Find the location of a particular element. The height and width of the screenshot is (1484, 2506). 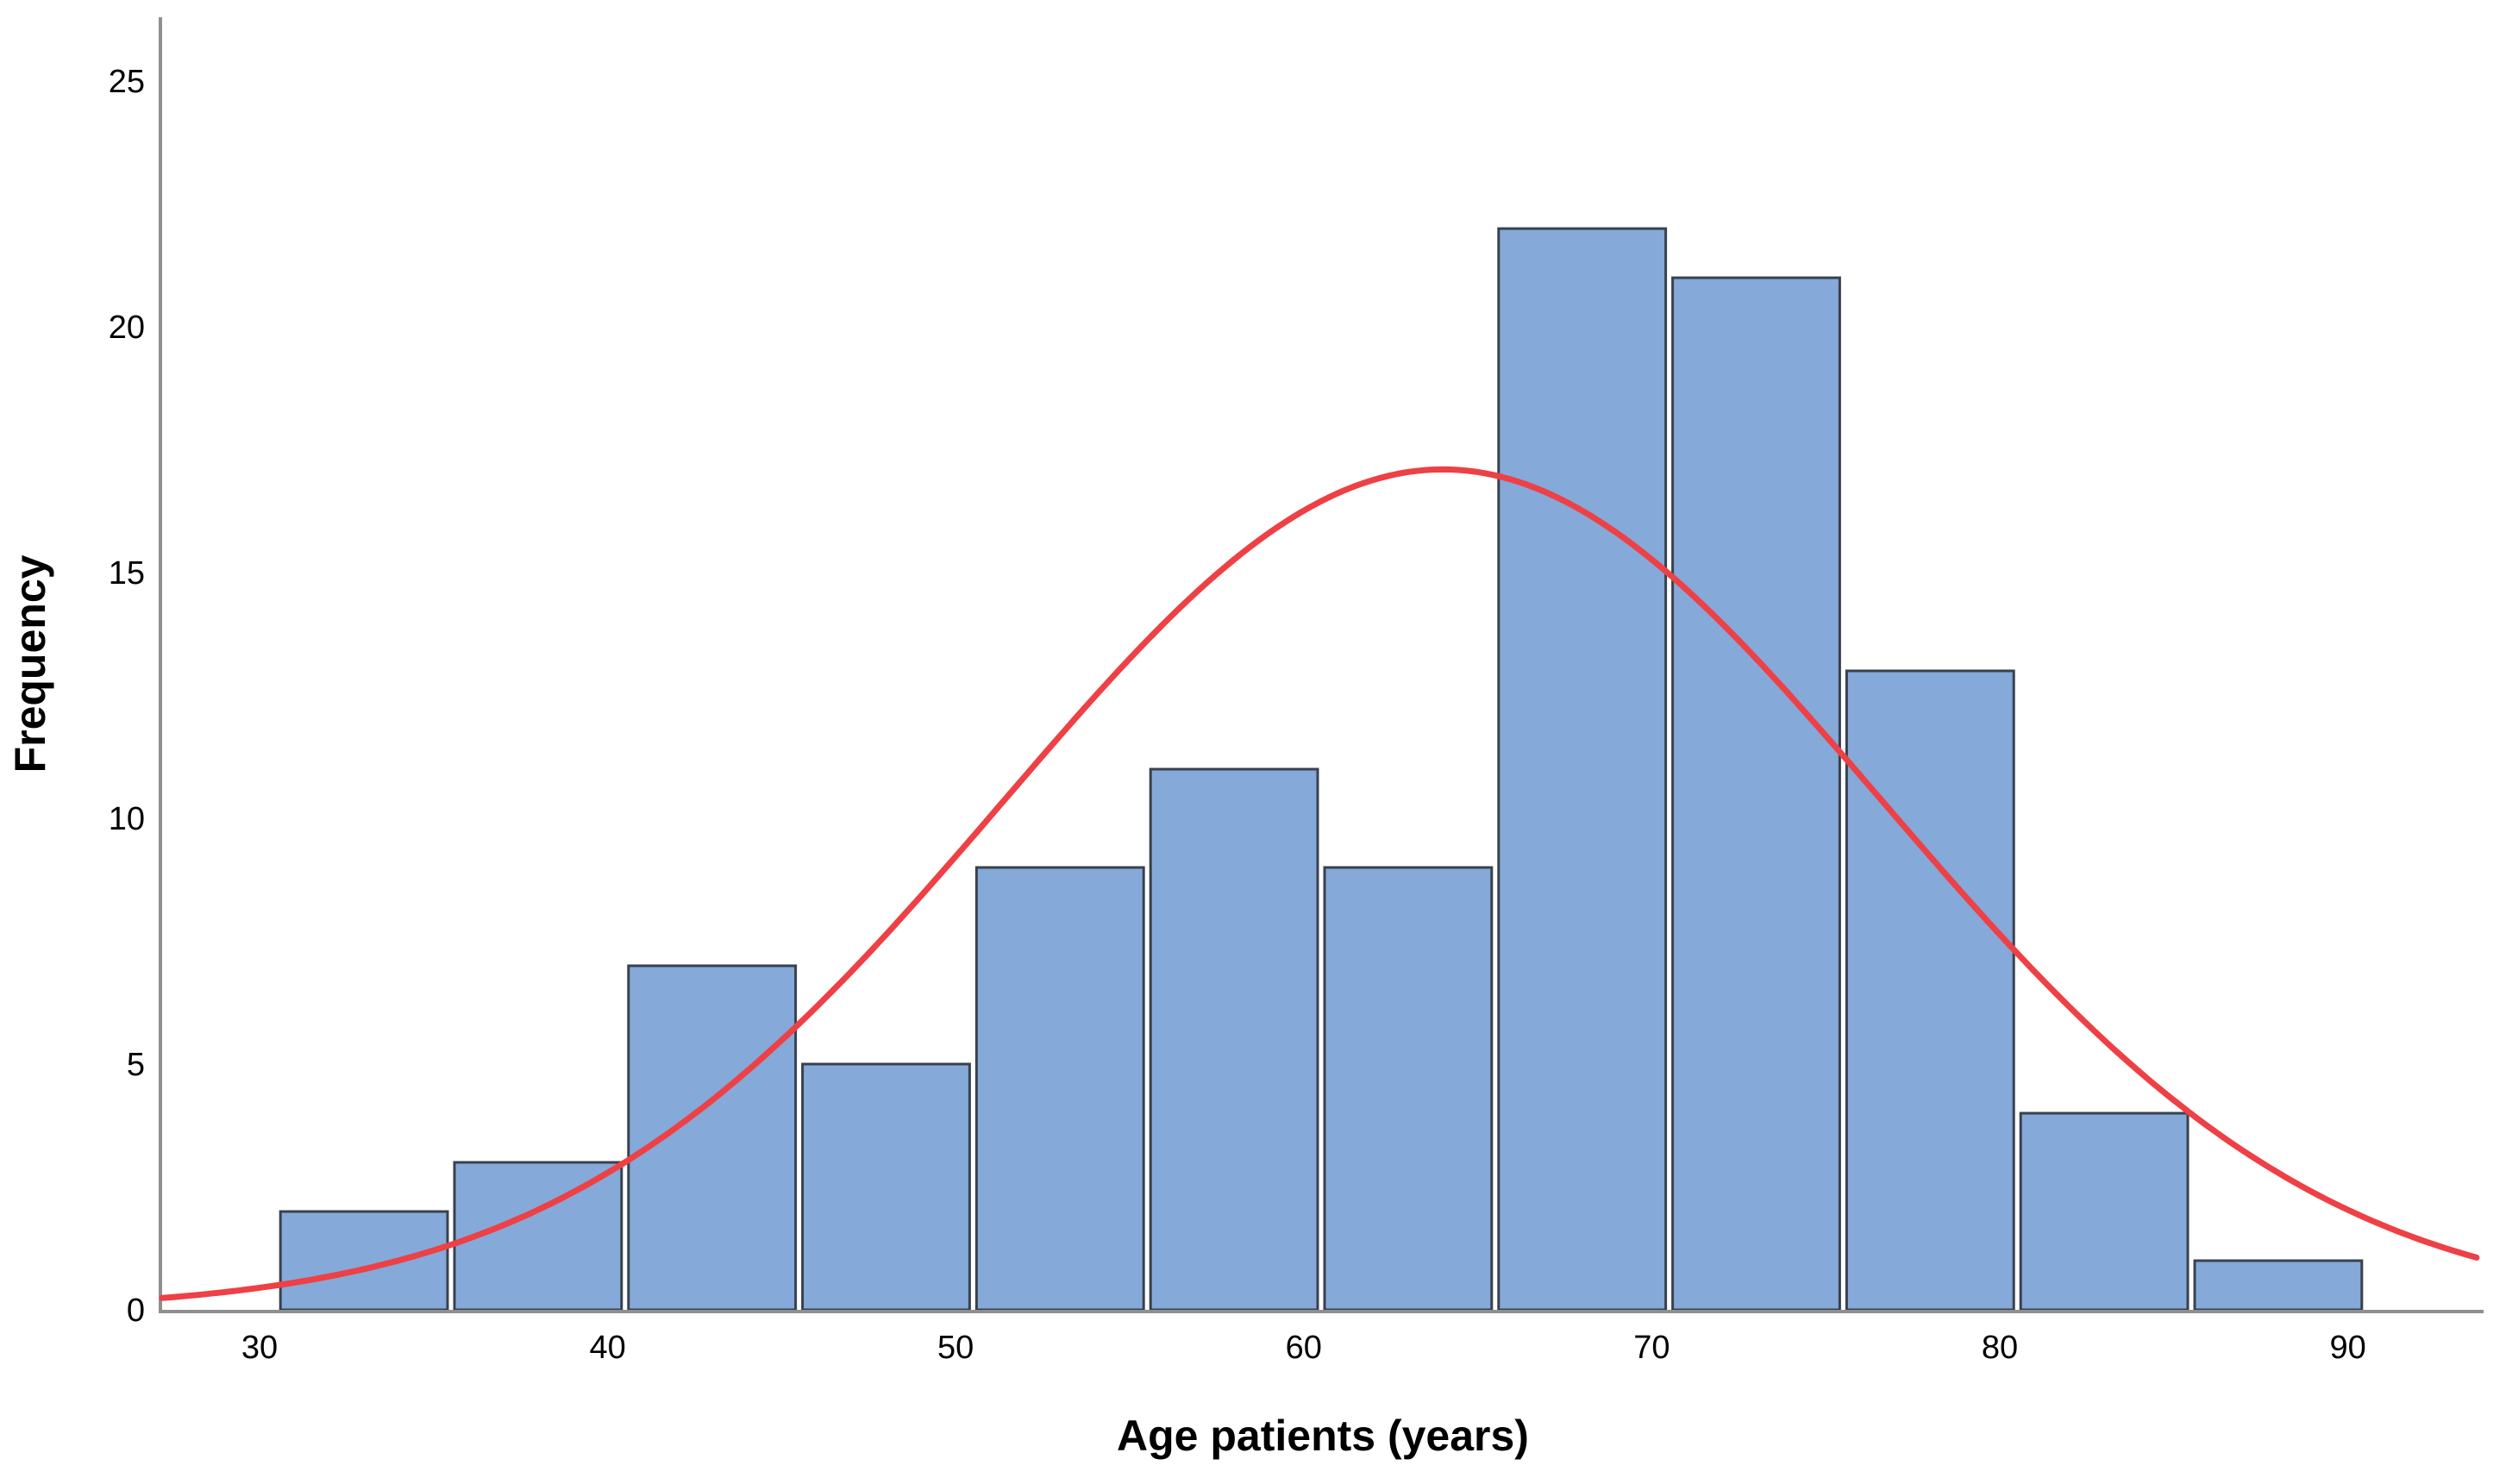

y-axis-title: Frequency is located at coordinates (30, 663).